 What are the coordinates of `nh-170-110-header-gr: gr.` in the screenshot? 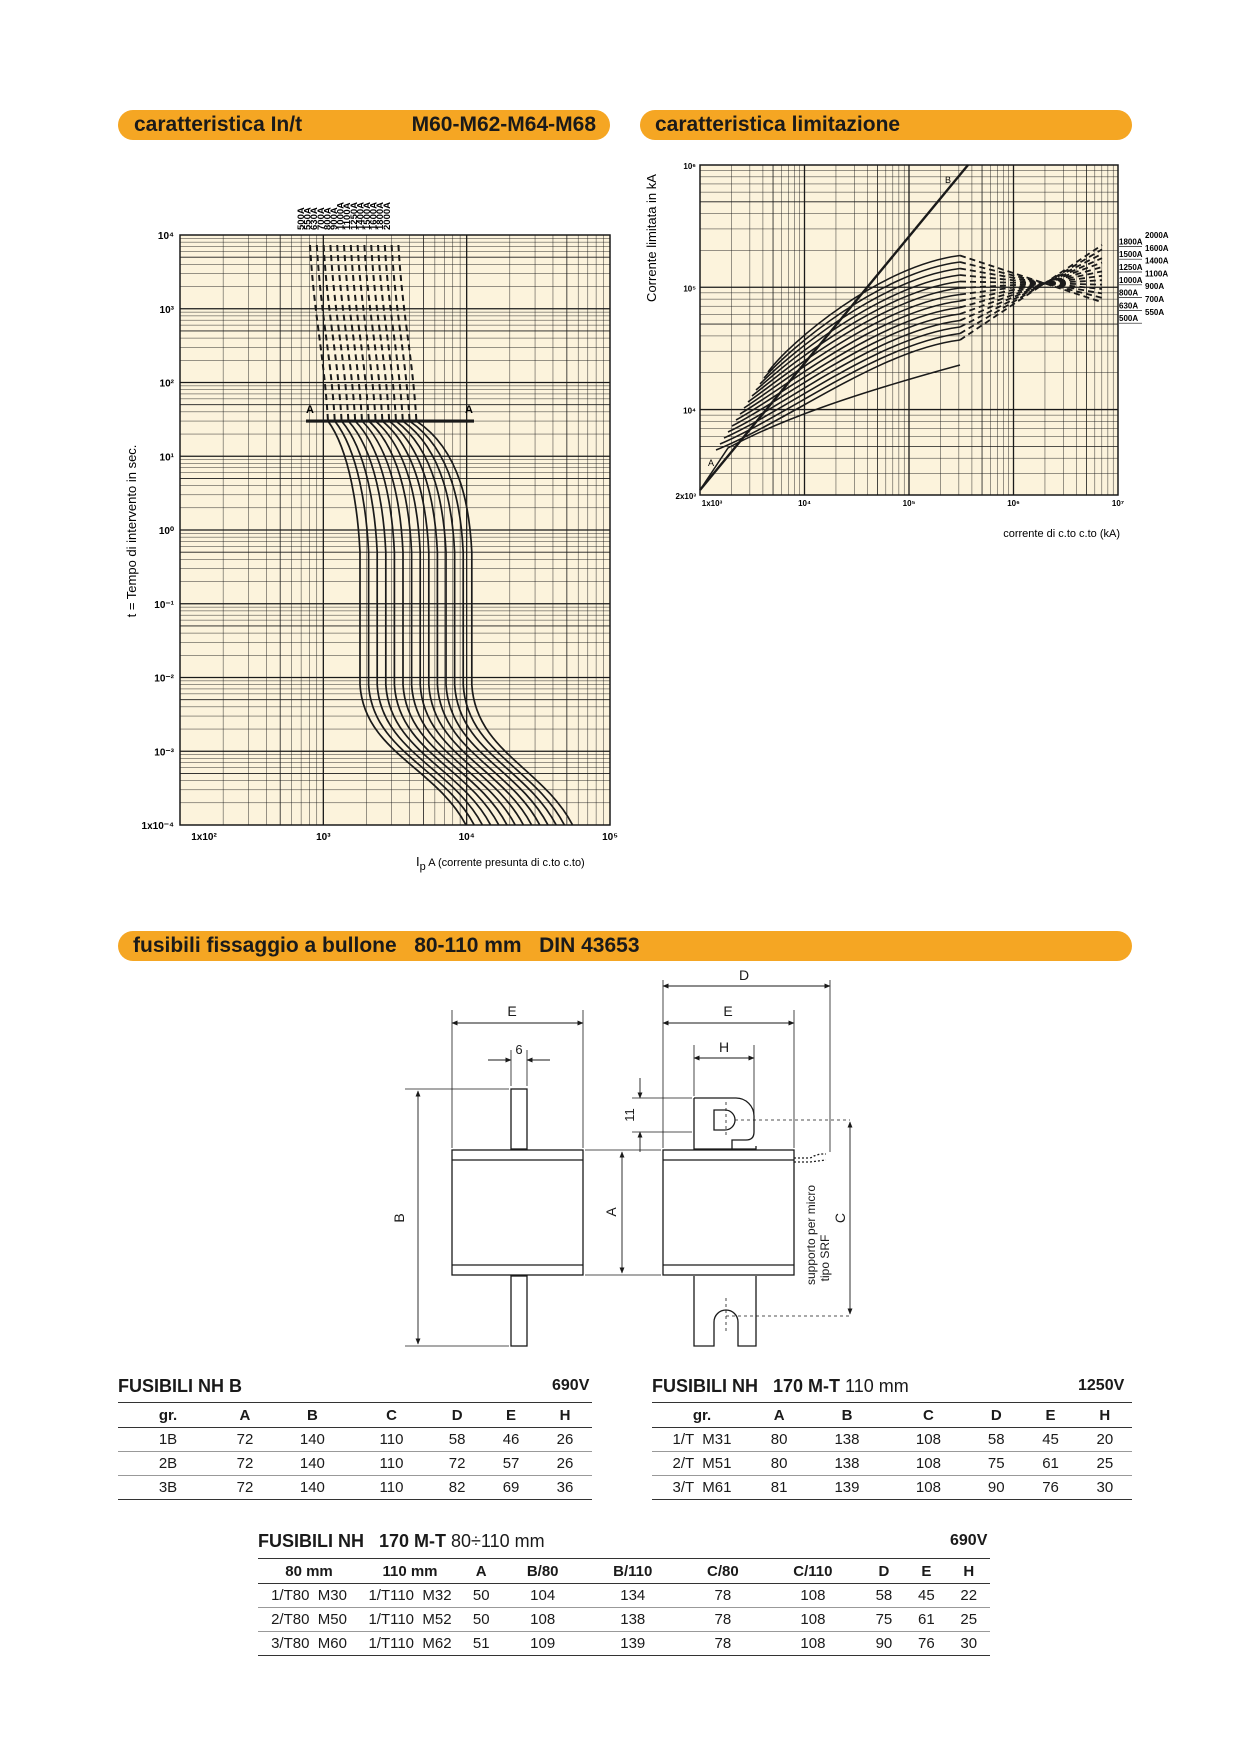 It's located at (702, 1415).